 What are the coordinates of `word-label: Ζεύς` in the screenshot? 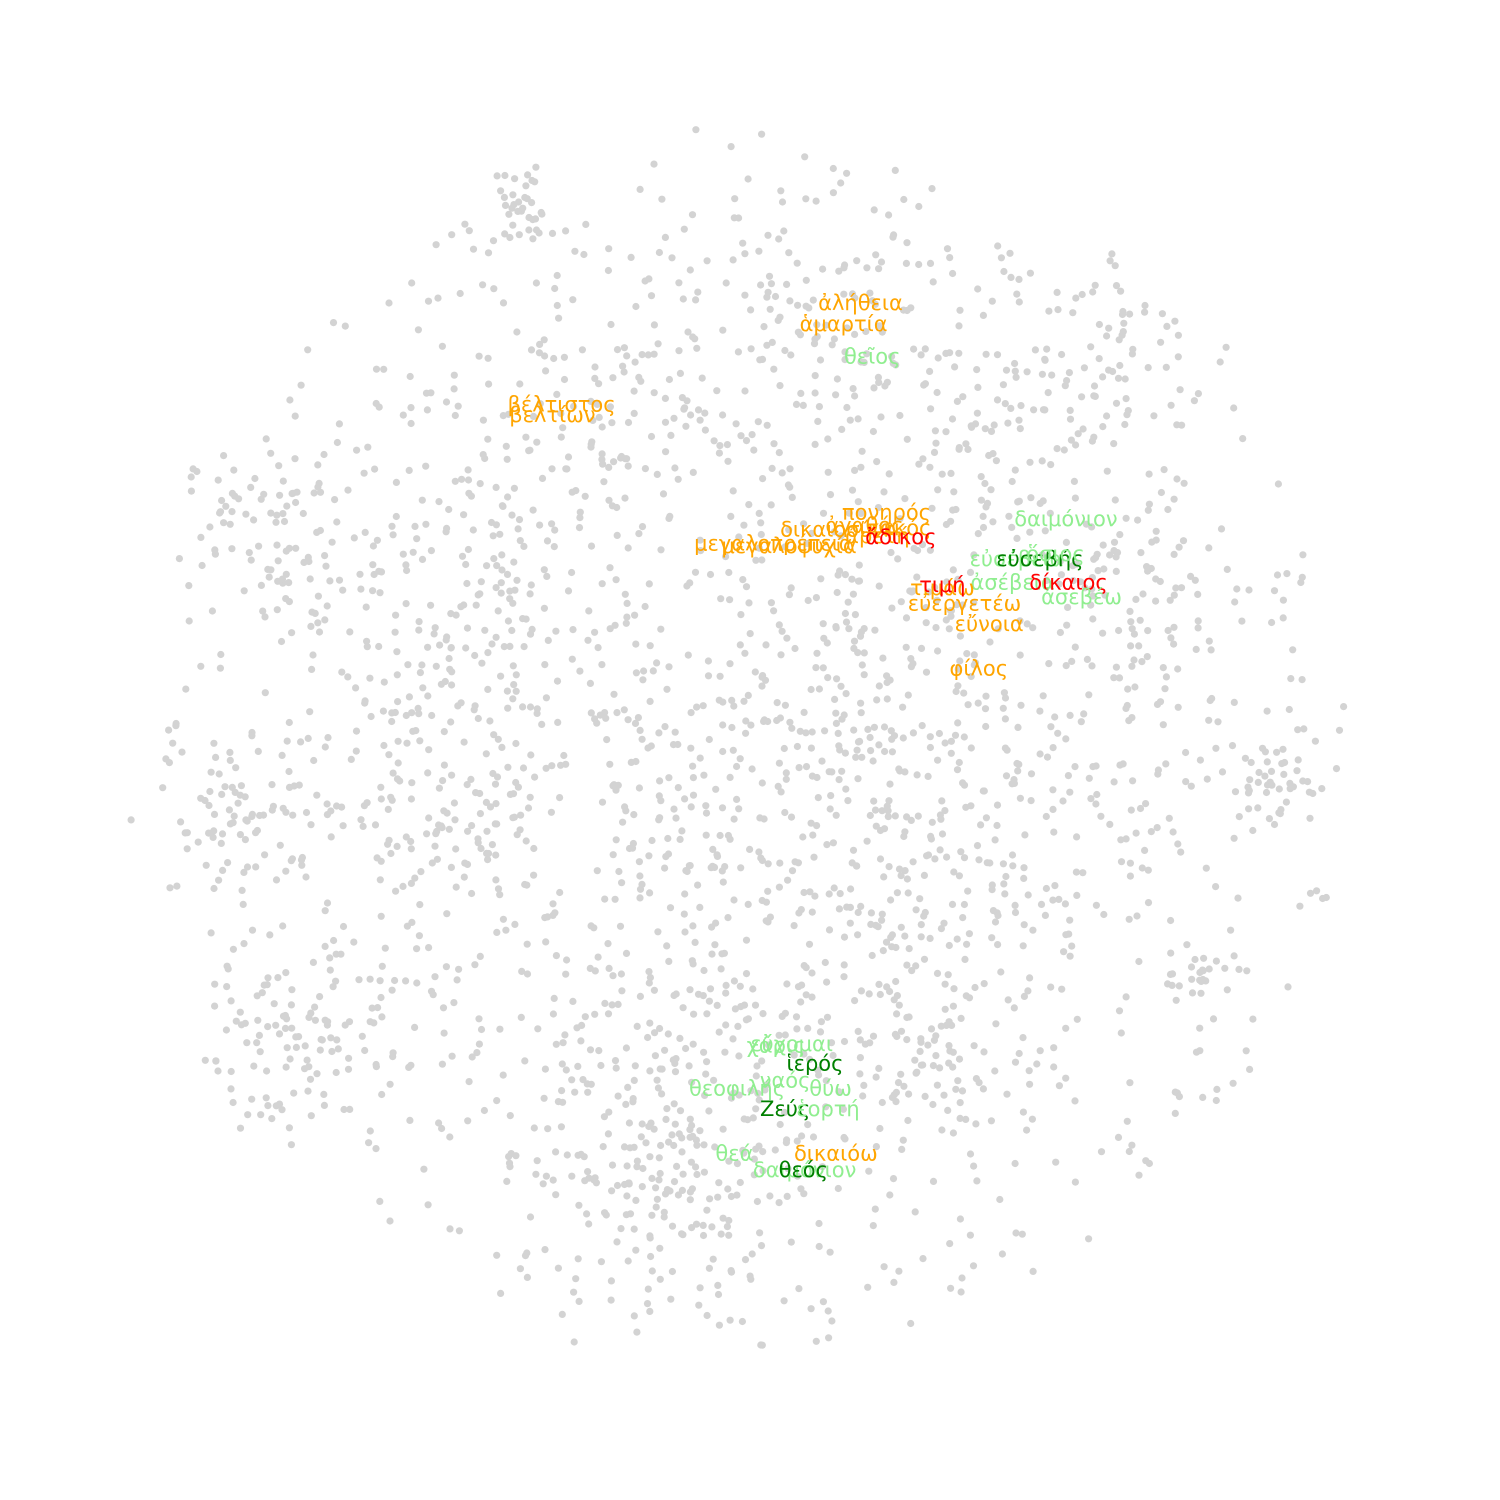 It's located at (785, 1109).